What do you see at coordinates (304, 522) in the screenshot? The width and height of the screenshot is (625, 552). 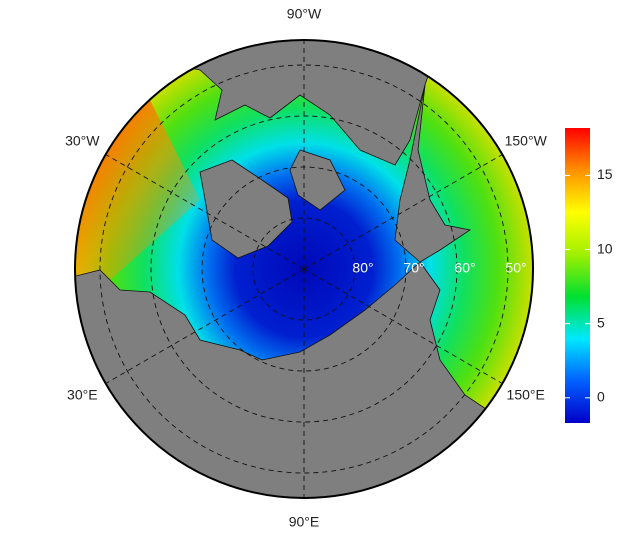 I see `longitude-label: 90°E` at bounding box center [304, 522].